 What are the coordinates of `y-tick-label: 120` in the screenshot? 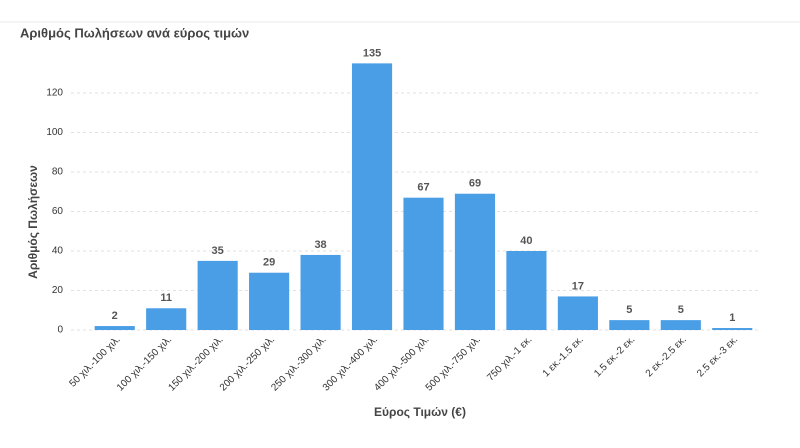 It's located at (54, 93).